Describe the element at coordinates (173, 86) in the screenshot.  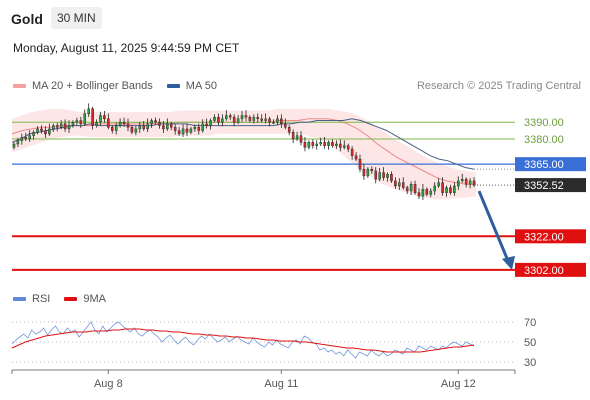
I see `ma50-swatch` at that location.